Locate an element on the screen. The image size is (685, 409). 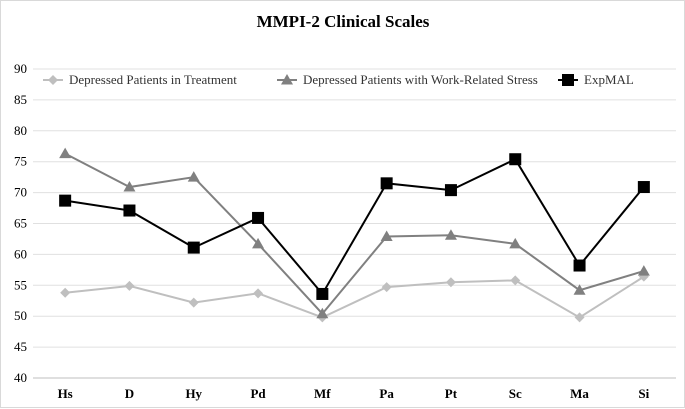
y-tick-label: 90 is located at coordinates (20, 68).